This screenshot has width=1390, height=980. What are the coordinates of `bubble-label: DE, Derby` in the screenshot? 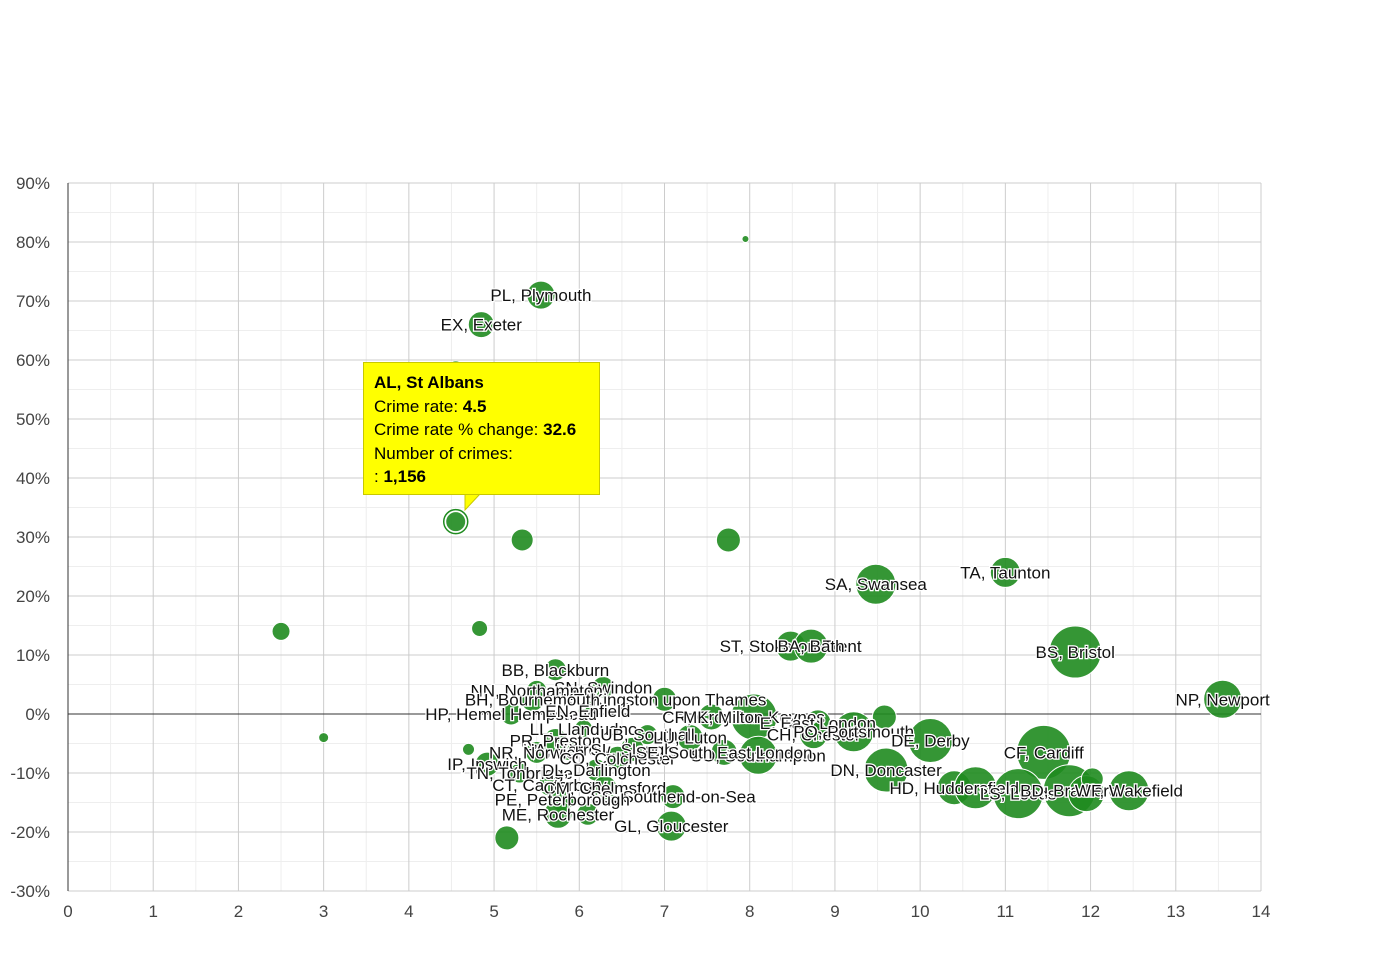 It's located at (930, 741).